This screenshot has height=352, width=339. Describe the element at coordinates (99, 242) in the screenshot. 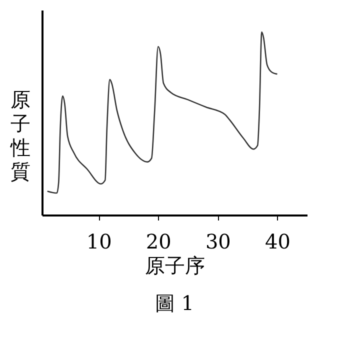

I see `x-tick-label: 10` at that location.